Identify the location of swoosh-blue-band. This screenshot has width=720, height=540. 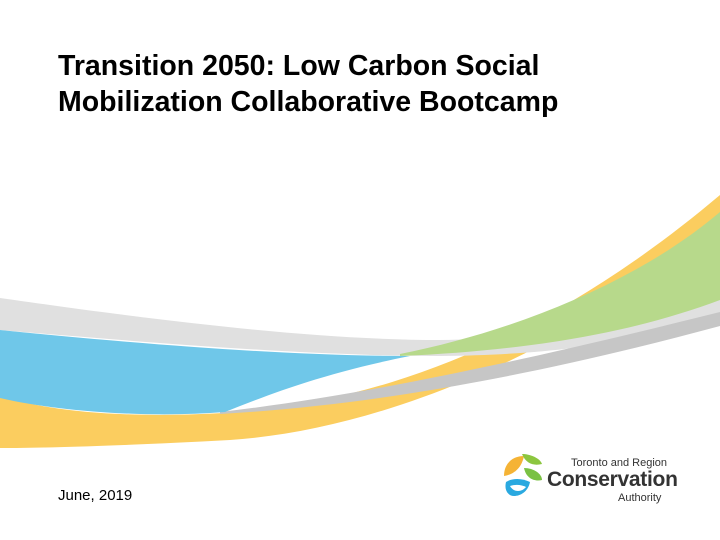
(205, 372).